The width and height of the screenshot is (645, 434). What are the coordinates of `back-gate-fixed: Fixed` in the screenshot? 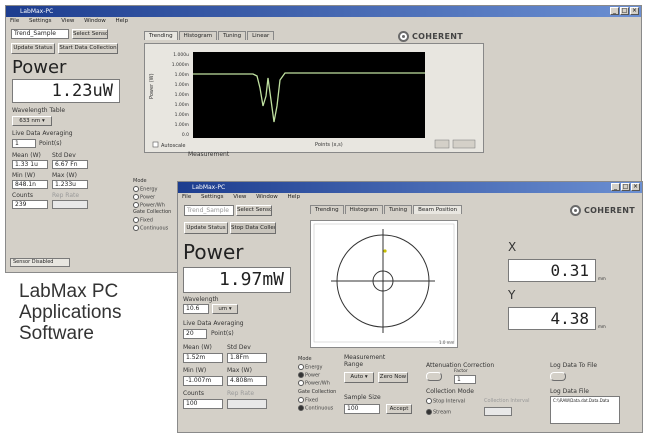 It's located at (143, 220).